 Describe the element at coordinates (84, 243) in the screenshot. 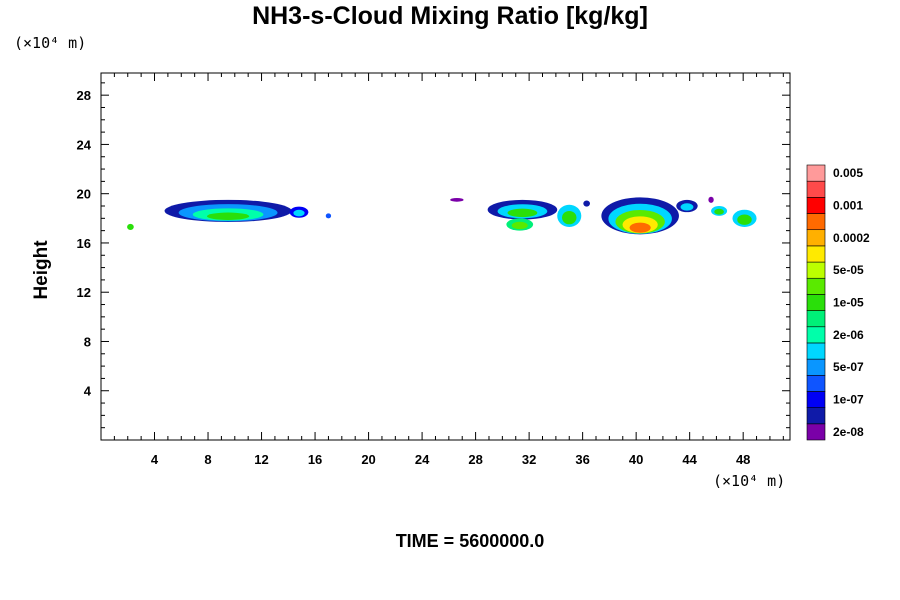

I see `y-tick-label: 16` at that location.